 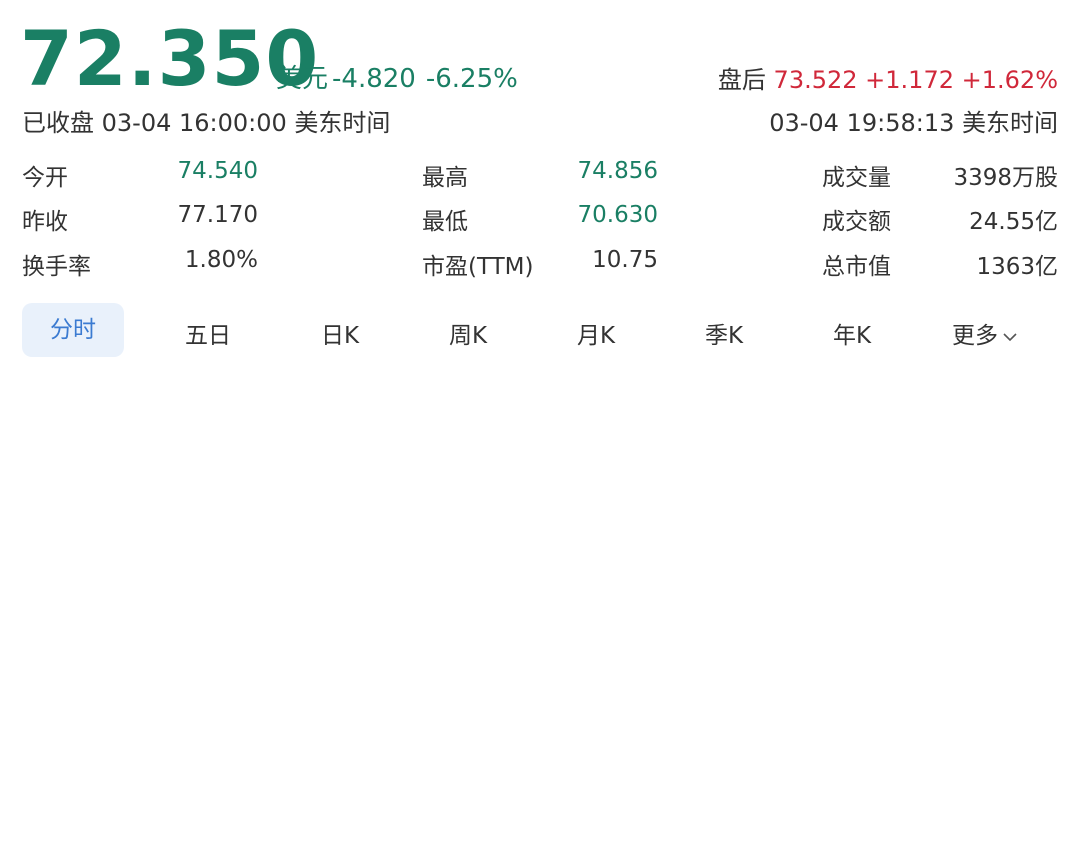 What do you see at coordinates (1017, 267) in the screenshot?
I see `stat-value: 1363亿` at bounding box center [1017, 267].